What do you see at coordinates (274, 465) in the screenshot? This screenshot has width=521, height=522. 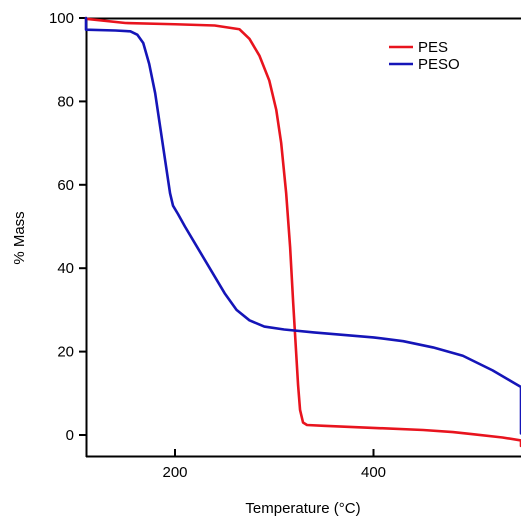 I see `x-ticks: 200400600800` at bounding box center [274, 465].